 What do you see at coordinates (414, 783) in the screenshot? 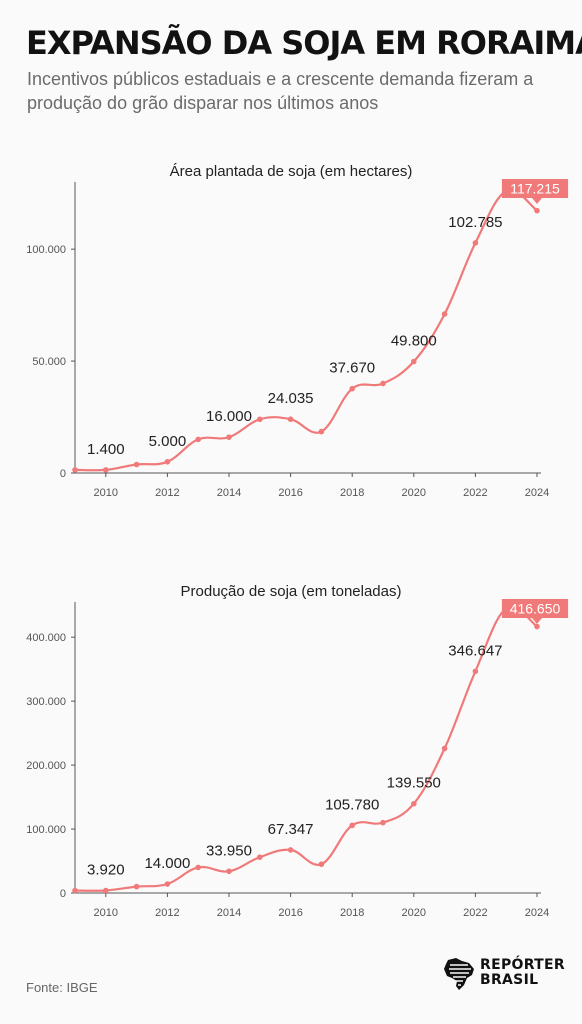
I see `data-label: 139.550` at bounding box center [414, 783].